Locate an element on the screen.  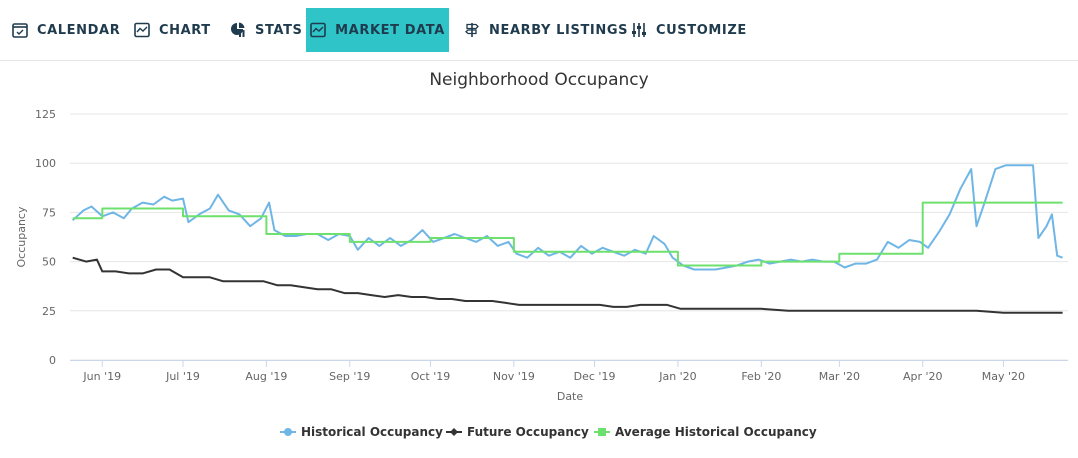
tab-market-data: MARKET DATA is located at coordinates (377, 30).